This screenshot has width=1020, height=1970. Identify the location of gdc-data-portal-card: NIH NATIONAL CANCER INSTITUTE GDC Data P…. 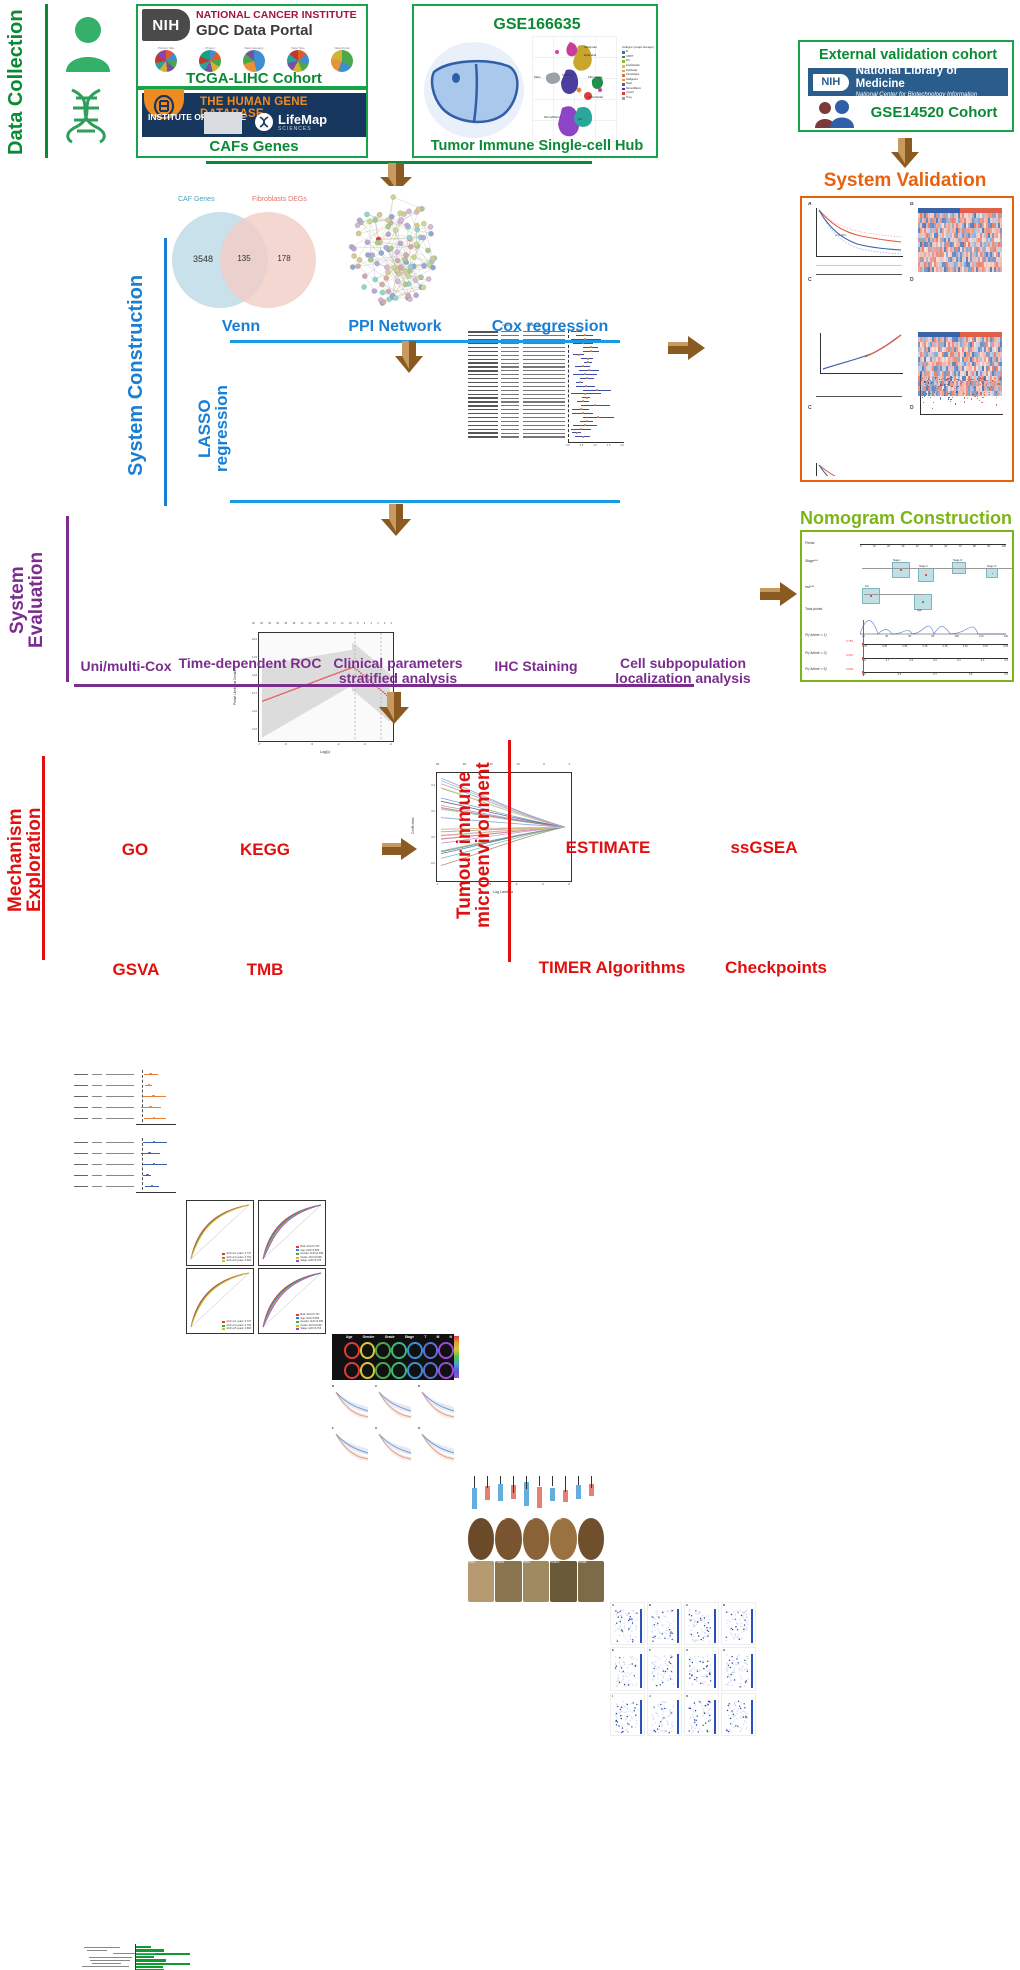
(252, 46).